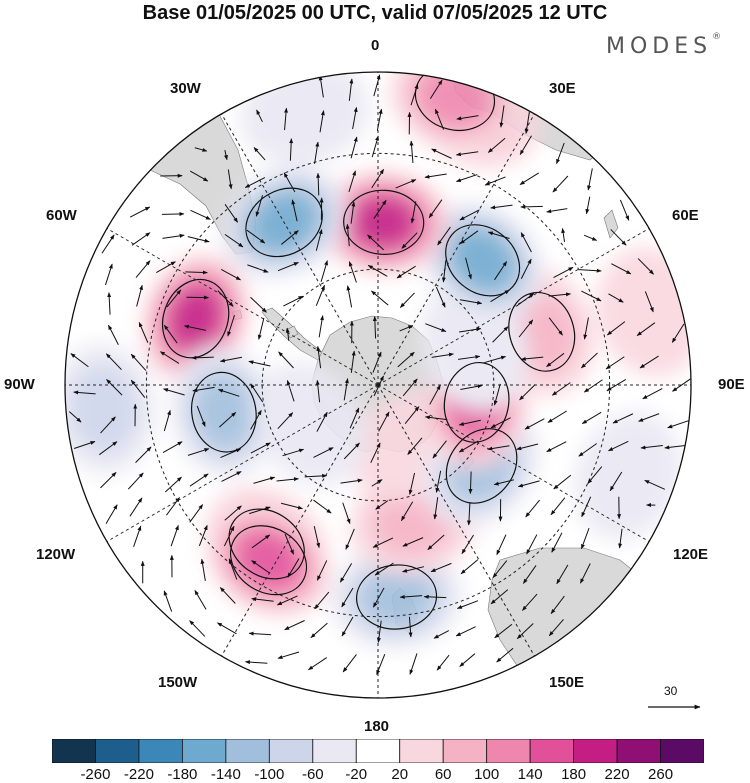 The image size is (750, 783). I want to click on brand-name: MODES, so click(659, 46).